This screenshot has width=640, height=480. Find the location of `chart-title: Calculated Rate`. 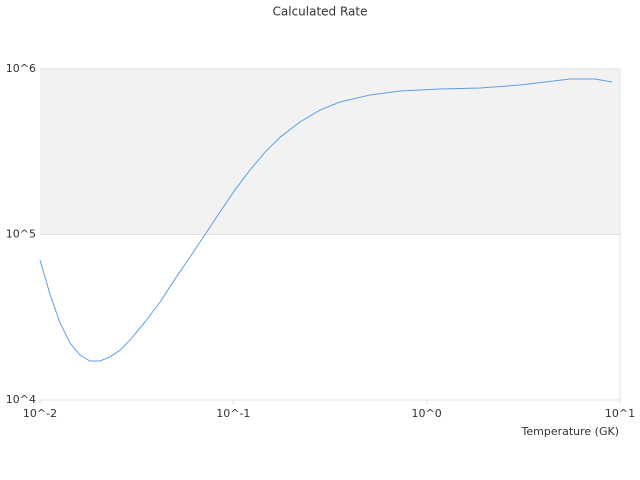

chart-title: Calculated Rate is located at coordinates (320, 12).